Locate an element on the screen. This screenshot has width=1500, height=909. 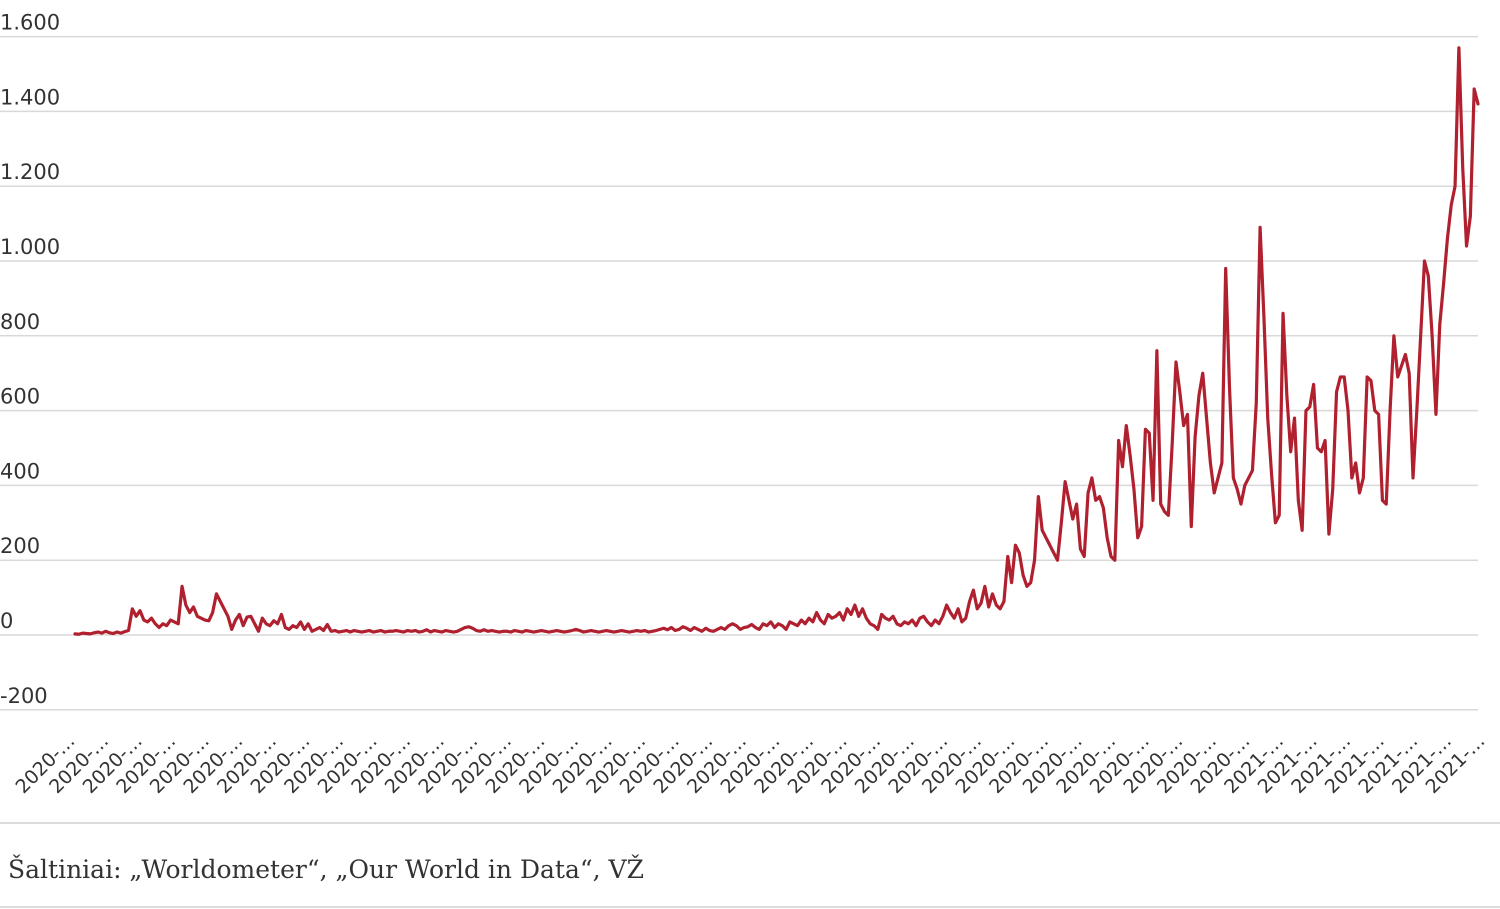
y-tick-label: 200 is located at coordinates (20, 546).